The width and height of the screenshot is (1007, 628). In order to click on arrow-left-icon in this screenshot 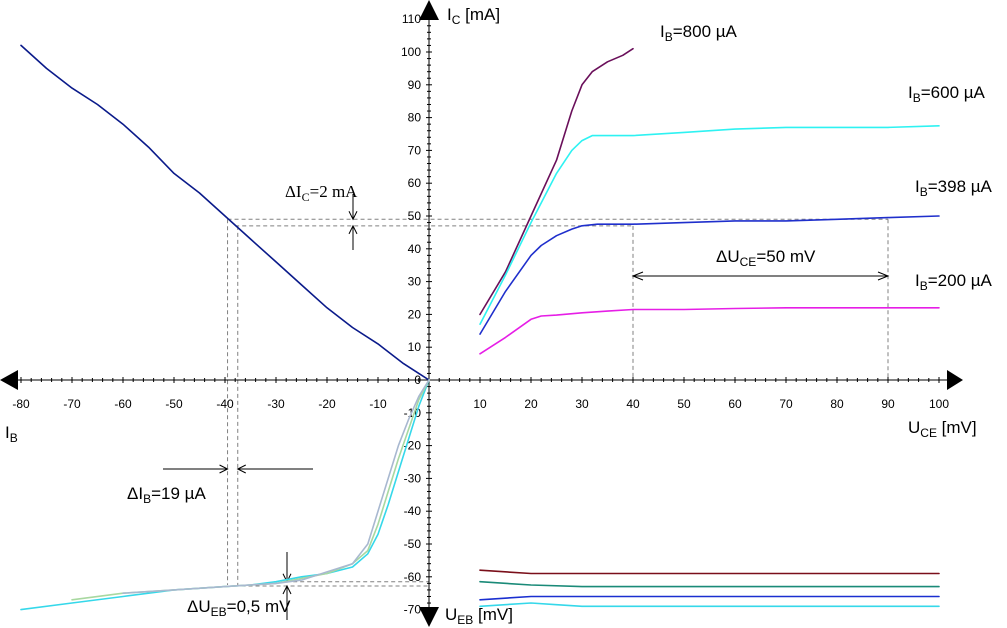, I will do `click(9, 380)`.